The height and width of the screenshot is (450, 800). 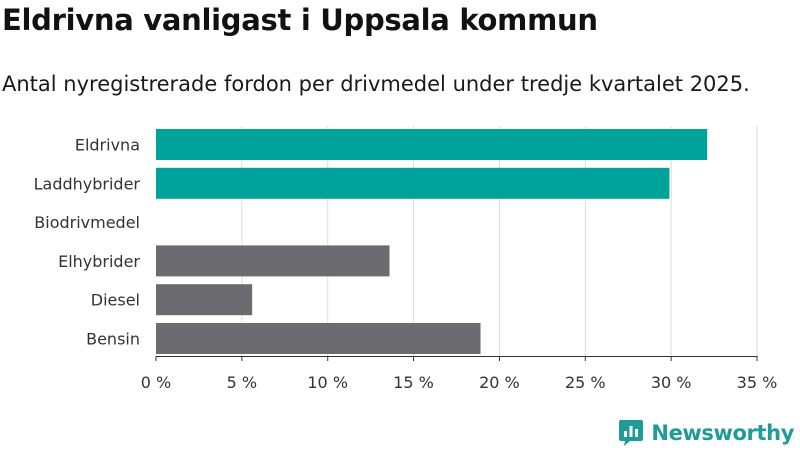 I want to click on x-tick-label: 0 %, so click(x=156, y=382).